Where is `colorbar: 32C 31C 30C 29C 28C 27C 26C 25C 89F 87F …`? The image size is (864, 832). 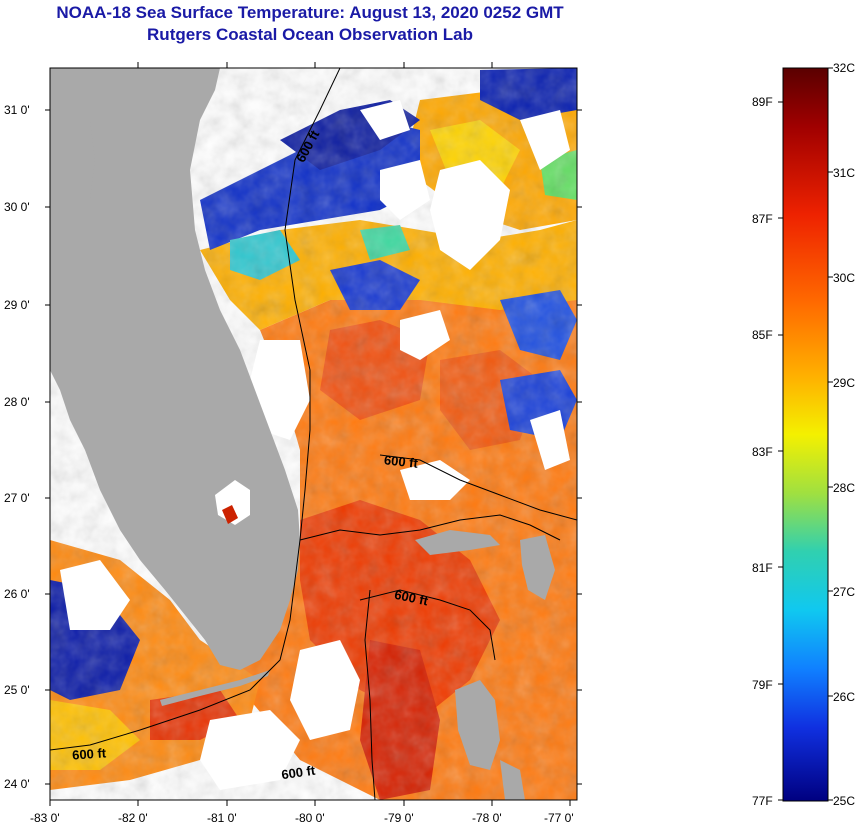
colorbar: 32C 31C 30C 29C 28C 27C 26C 25C 89F 87F … is located at coordinates (803, 434).